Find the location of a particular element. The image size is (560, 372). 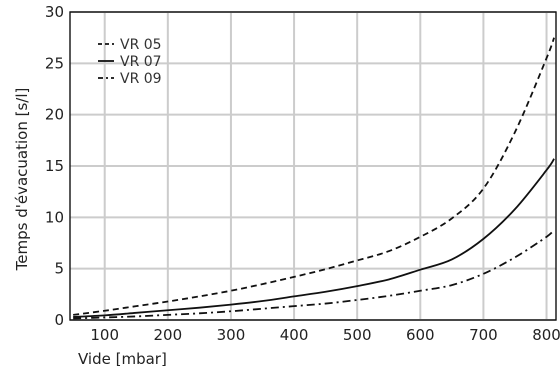

x-tick-label: 300 is located at coordinates (231, 335).